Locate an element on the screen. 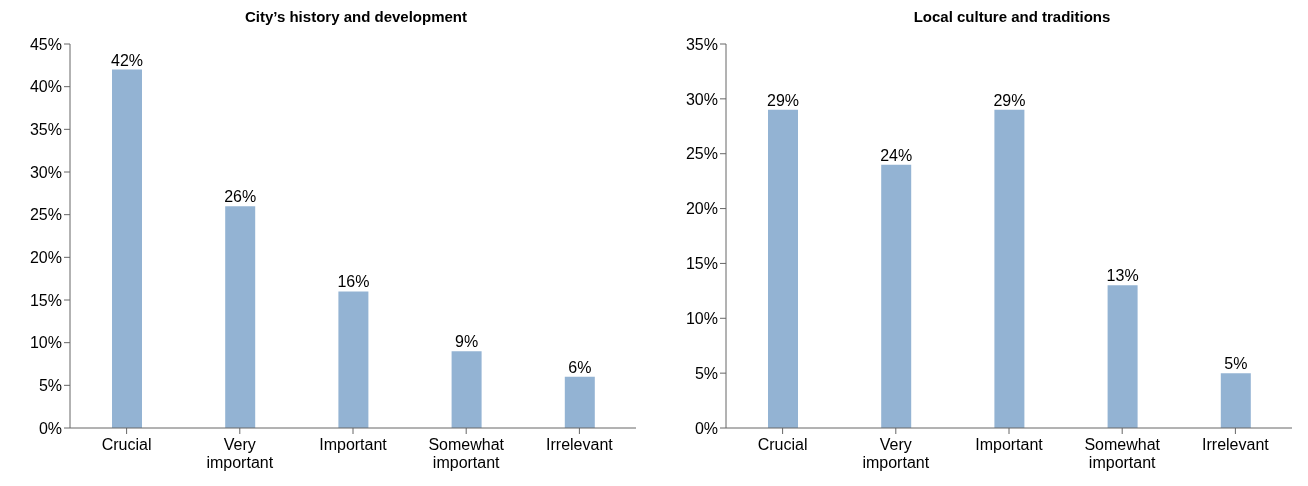 Image resolution: width=1308 pixels, height=486 pixels. data-label: 24% is located at coordinates (896, 155).